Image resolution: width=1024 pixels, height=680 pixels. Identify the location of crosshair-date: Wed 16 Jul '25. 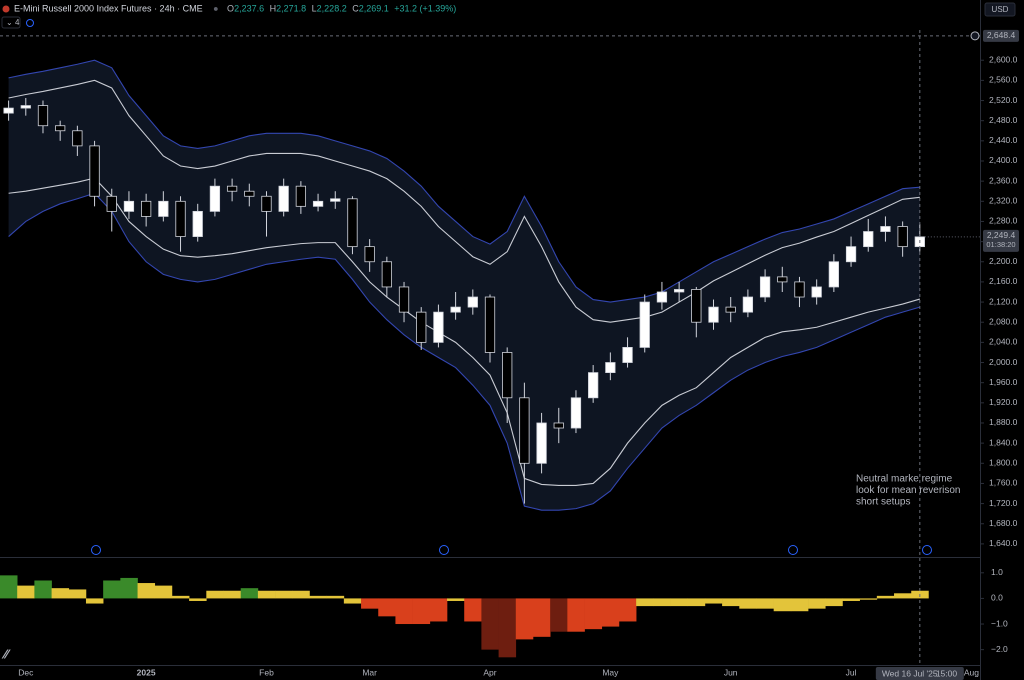
(910, 673).